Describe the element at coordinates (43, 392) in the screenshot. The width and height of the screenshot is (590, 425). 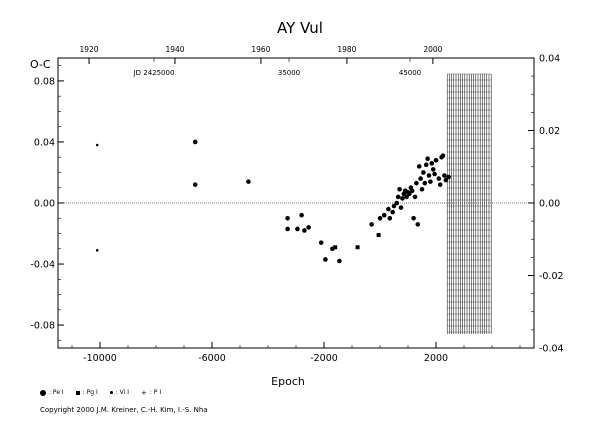
I see `circle-marker-icon` at that location.